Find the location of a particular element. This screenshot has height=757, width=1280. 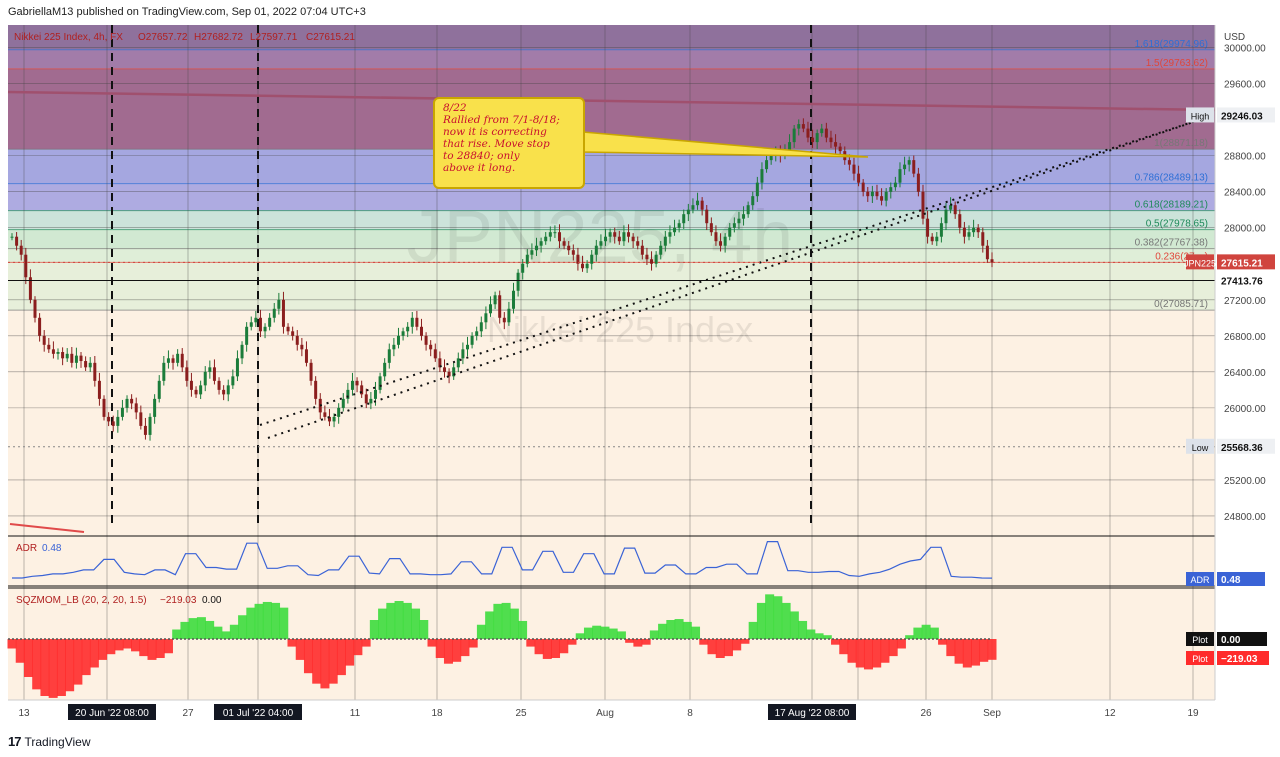

price-tag-low-side: Low is located at coordinates (1200, 448).